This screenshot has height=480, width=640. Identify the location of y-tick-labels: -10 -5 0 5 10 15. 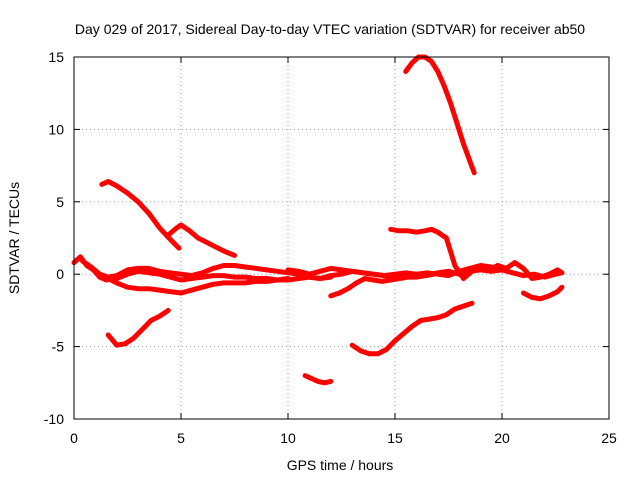
(54, 238).